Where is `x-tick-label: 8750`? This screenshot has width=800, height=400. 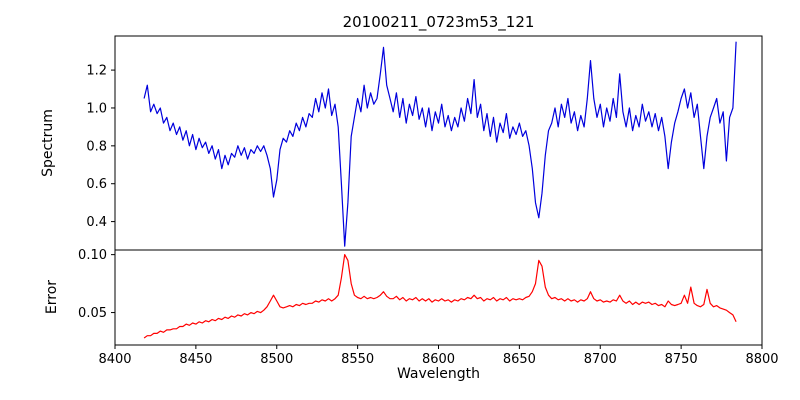
x-tick-label: 8750 is located at coordinates (681, 359).